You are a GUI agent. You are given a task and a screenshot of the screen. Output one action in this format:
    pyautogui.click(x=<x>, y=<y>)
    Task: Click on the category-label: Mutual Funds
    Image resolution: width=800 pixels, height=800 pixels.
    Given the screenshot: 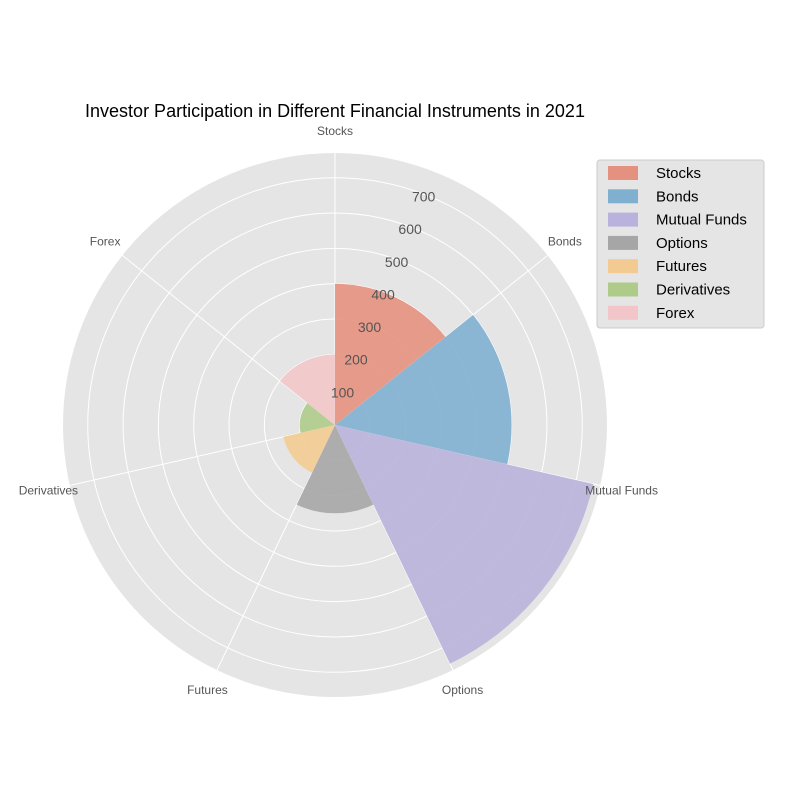 What is the action you would take?
    pyautogui.click(x=621, y=490)
    